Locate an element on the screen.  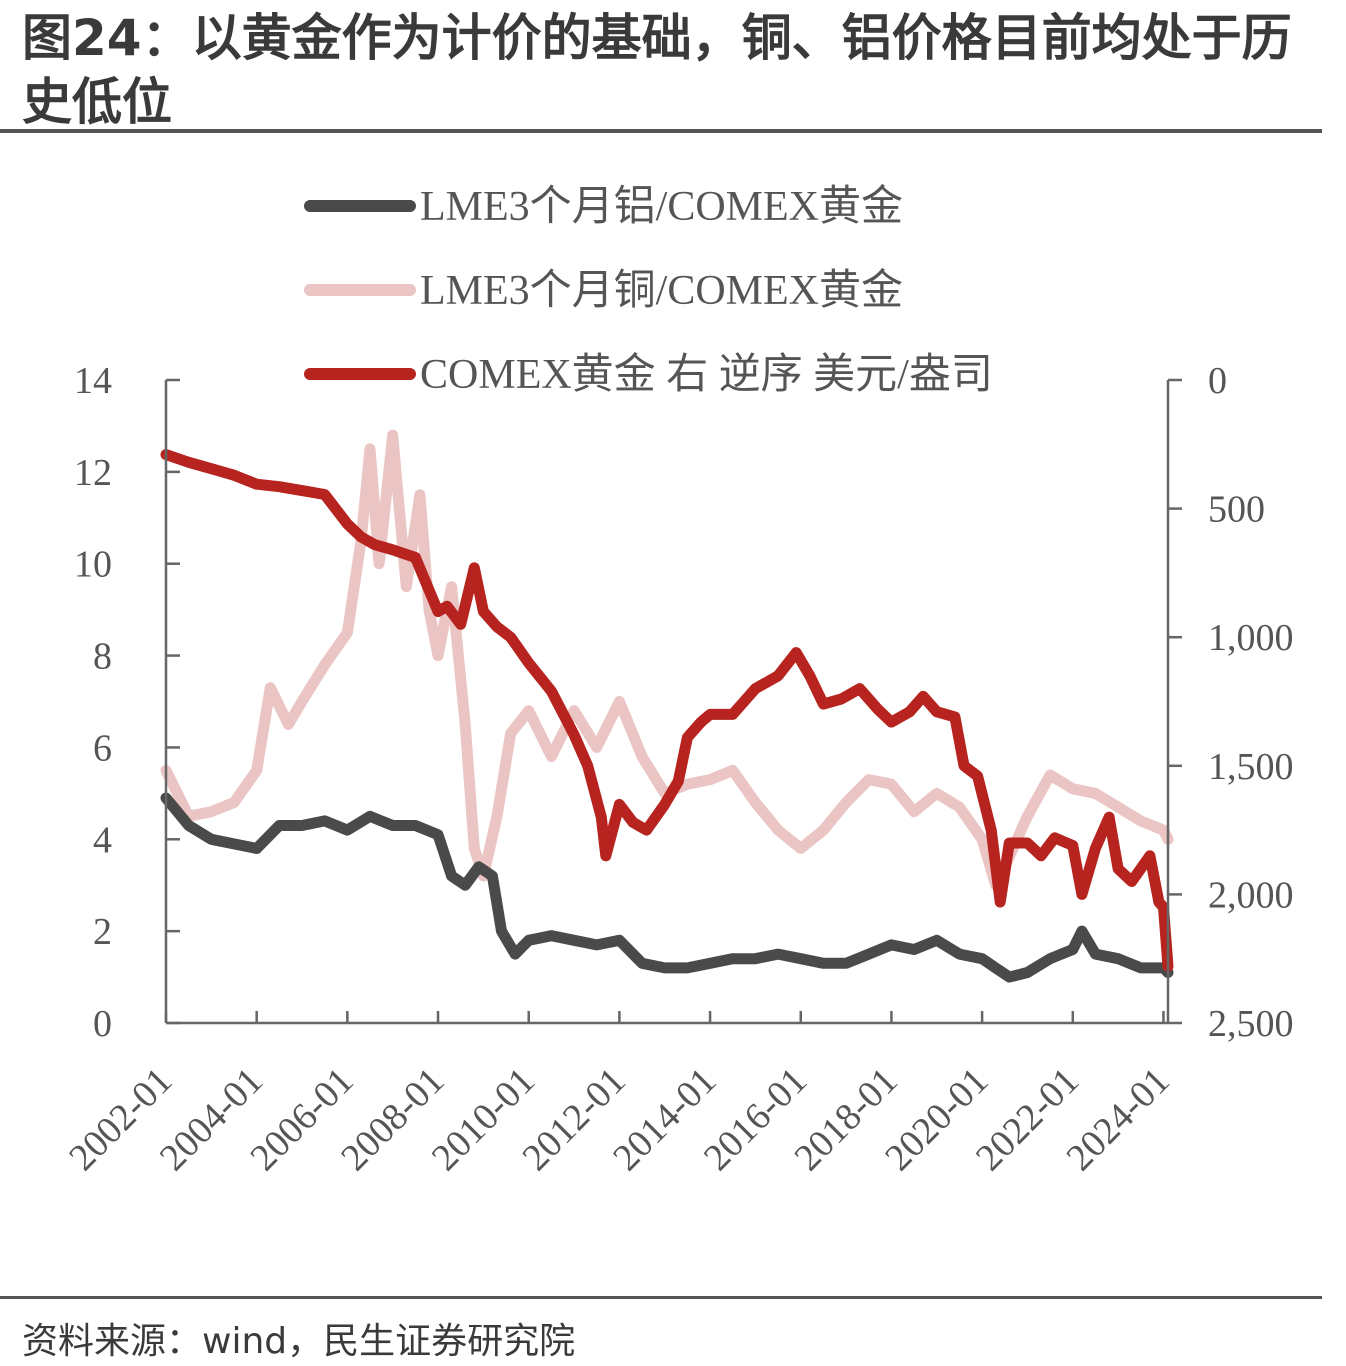
title-divider is located at coordinates (661, 131).